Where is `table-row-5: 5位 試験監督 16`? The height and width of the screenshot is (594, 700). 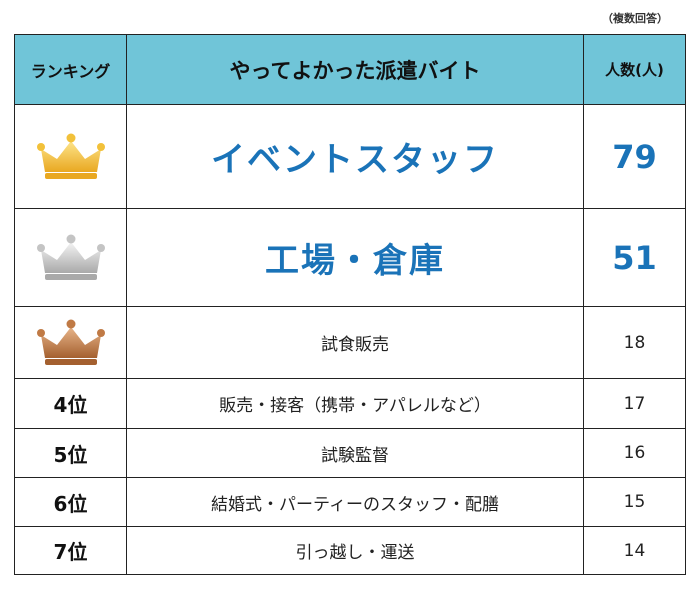 table-row-5: 5位 試験監督 16 is located at coordinates (350, 453).